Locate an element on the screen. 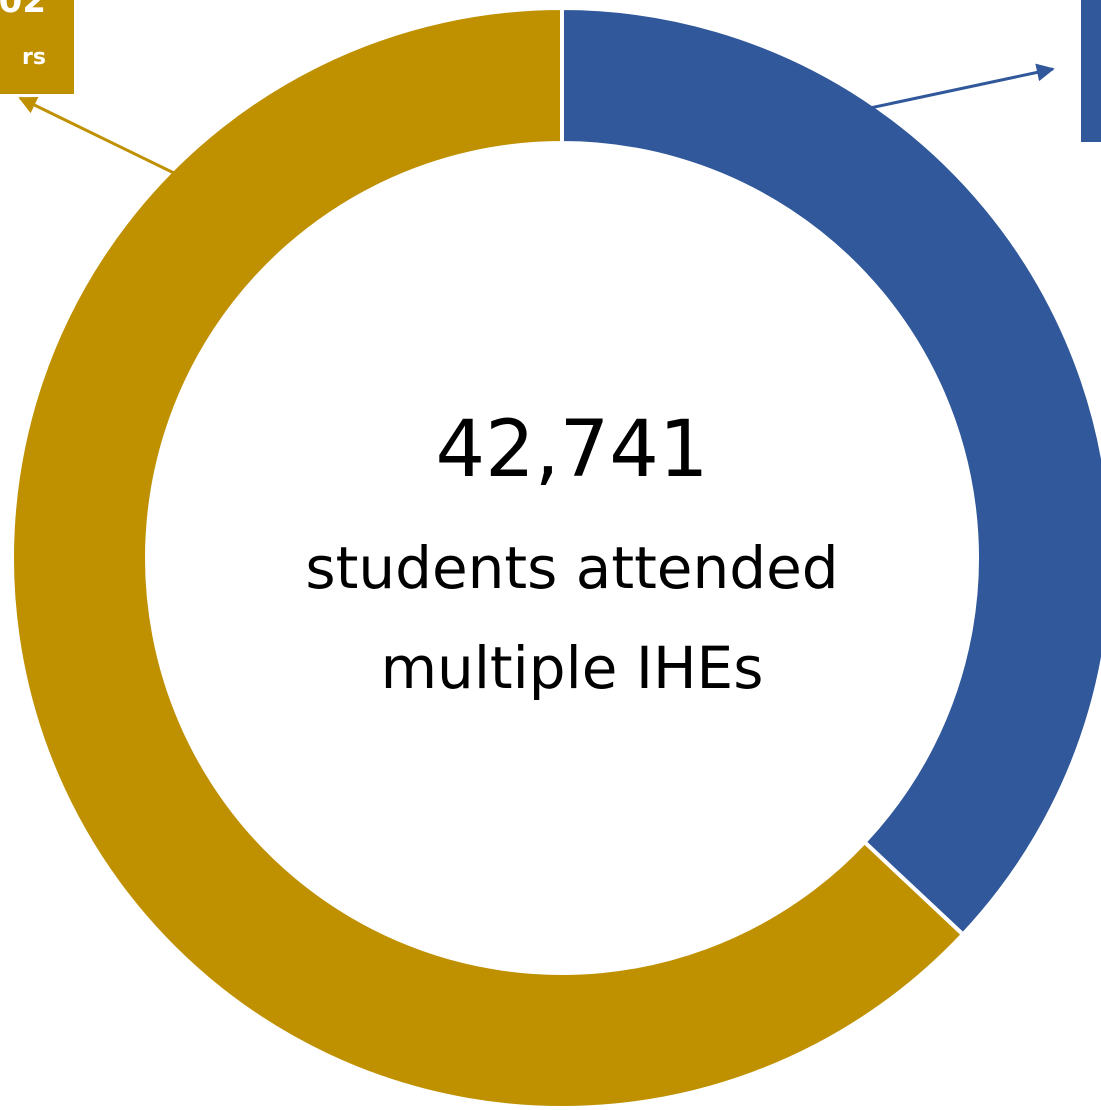 This screenshot has width=1101, height=1110. center-label: 42,741 students attended multiple IHEs is located at coordinates (571, 553).